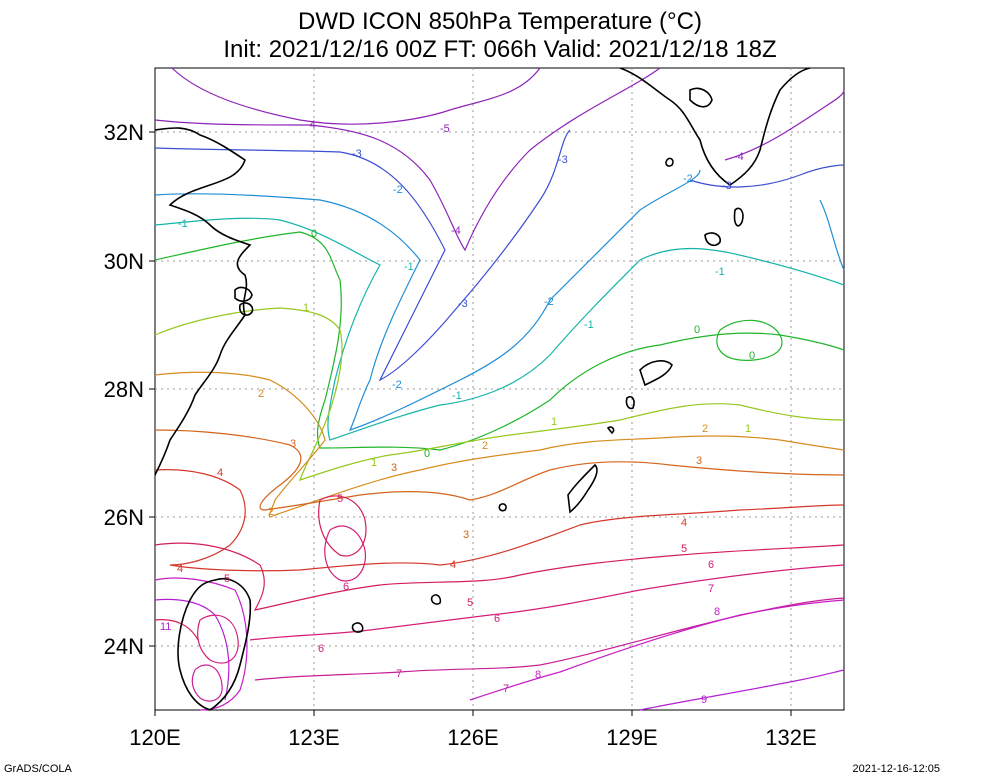  What do you see at coordinates (203, 301) in the screenshot?
I see `china-coastline` at bounding box center [203, 301].